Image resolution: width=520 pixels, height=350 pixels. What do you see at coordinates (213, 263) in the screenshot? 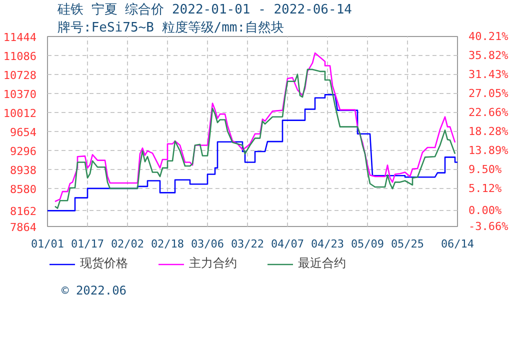
I see `legend-label: 主力合约` at bounding box center [213, 263].